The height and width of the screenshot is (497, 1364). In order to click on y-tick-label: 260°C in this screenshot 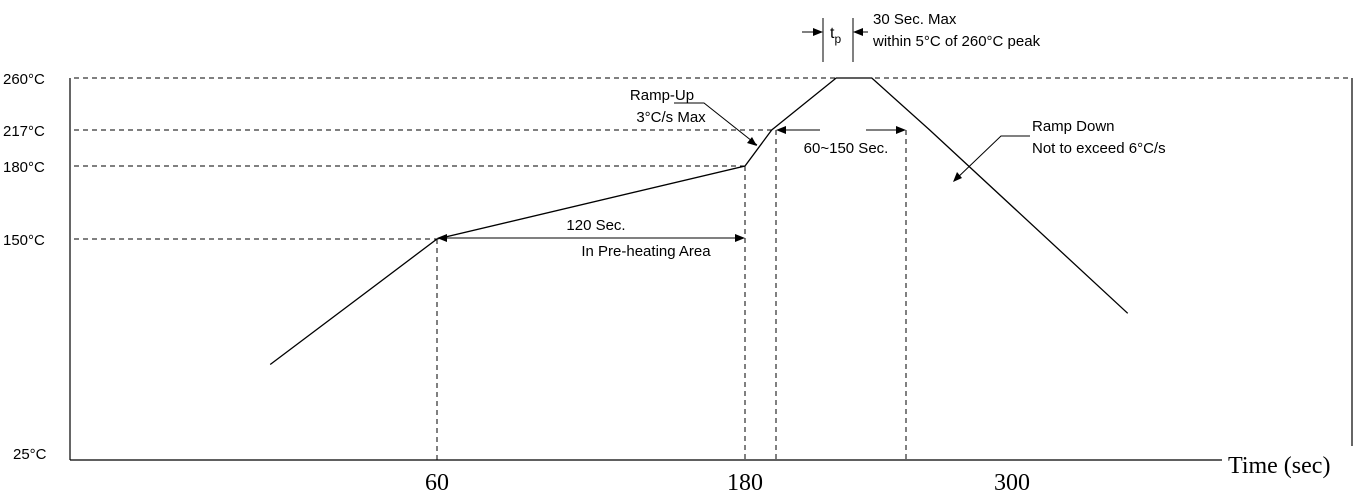, I will do `click(24, 79)`.